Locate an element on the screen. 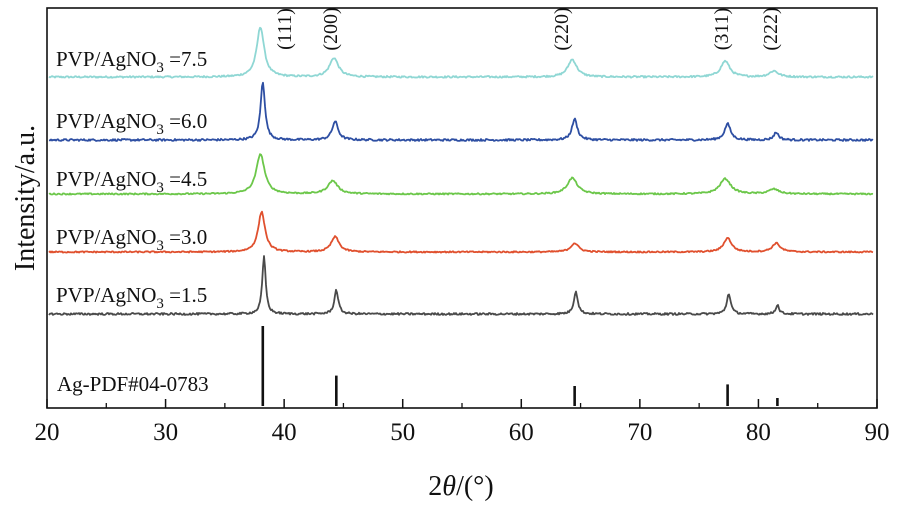  series-label: PVP/AgNO3 =6.0 is located at coordinates (131, 123).